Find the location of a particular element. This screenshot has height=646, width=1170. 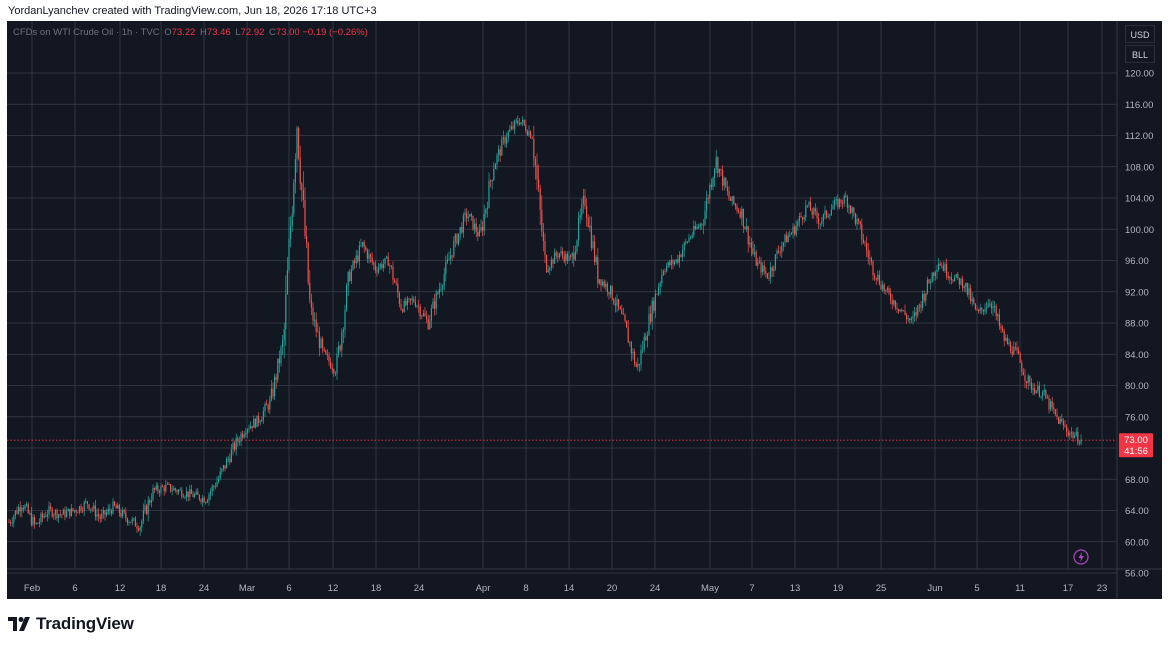

x-tick-label: 20 is located at coordinates (612, 588).